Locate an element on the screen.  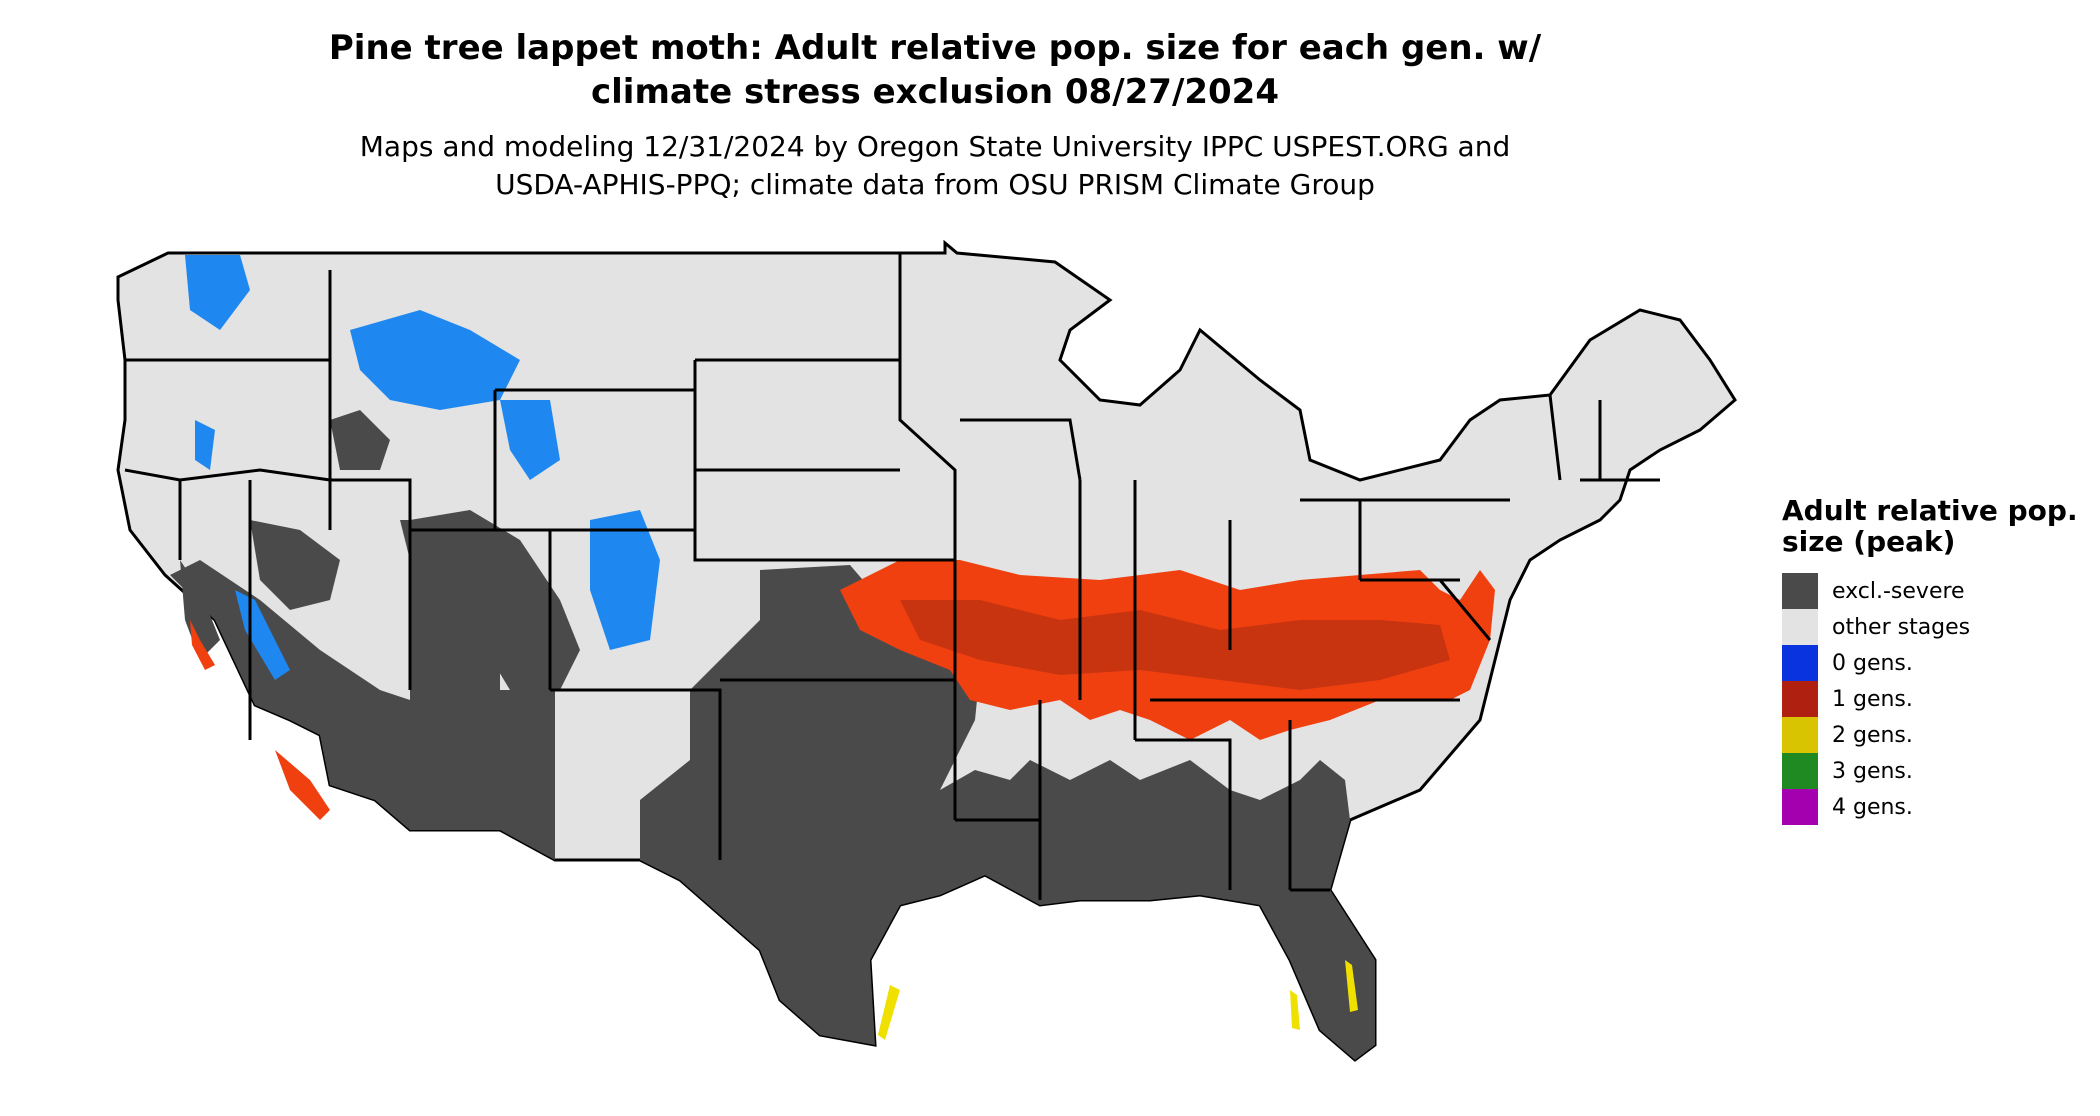
excluded-region-cascades is located at coordinates (200, 610).